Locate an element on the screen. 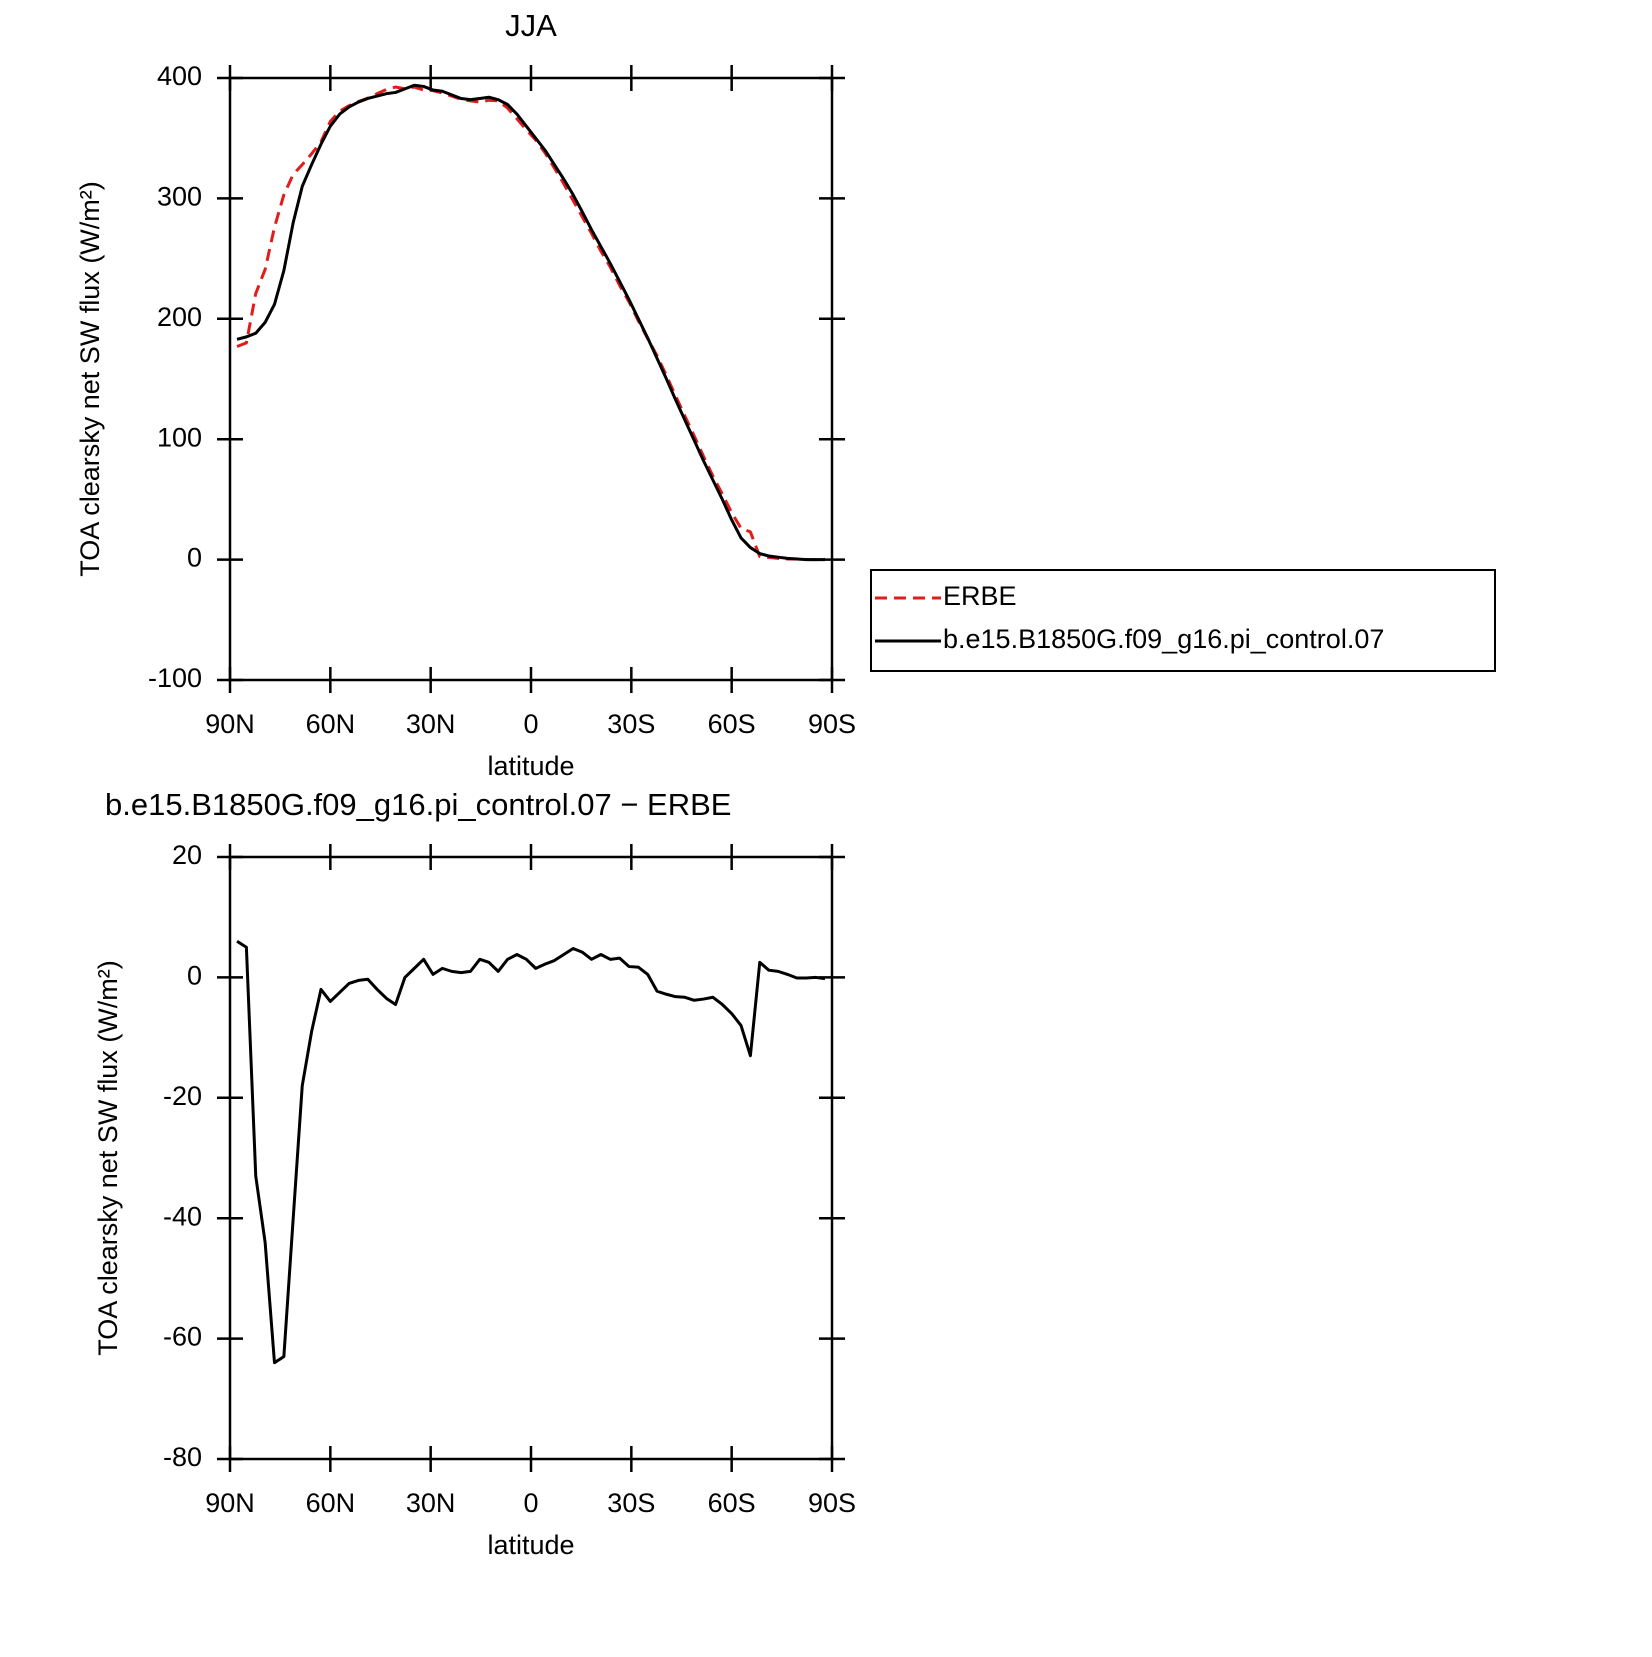 The image size is (1652, 1657). legend-label: b.e15.B1850G.f09_g16.pi_control.07 is located at coordinates (1163, 639).